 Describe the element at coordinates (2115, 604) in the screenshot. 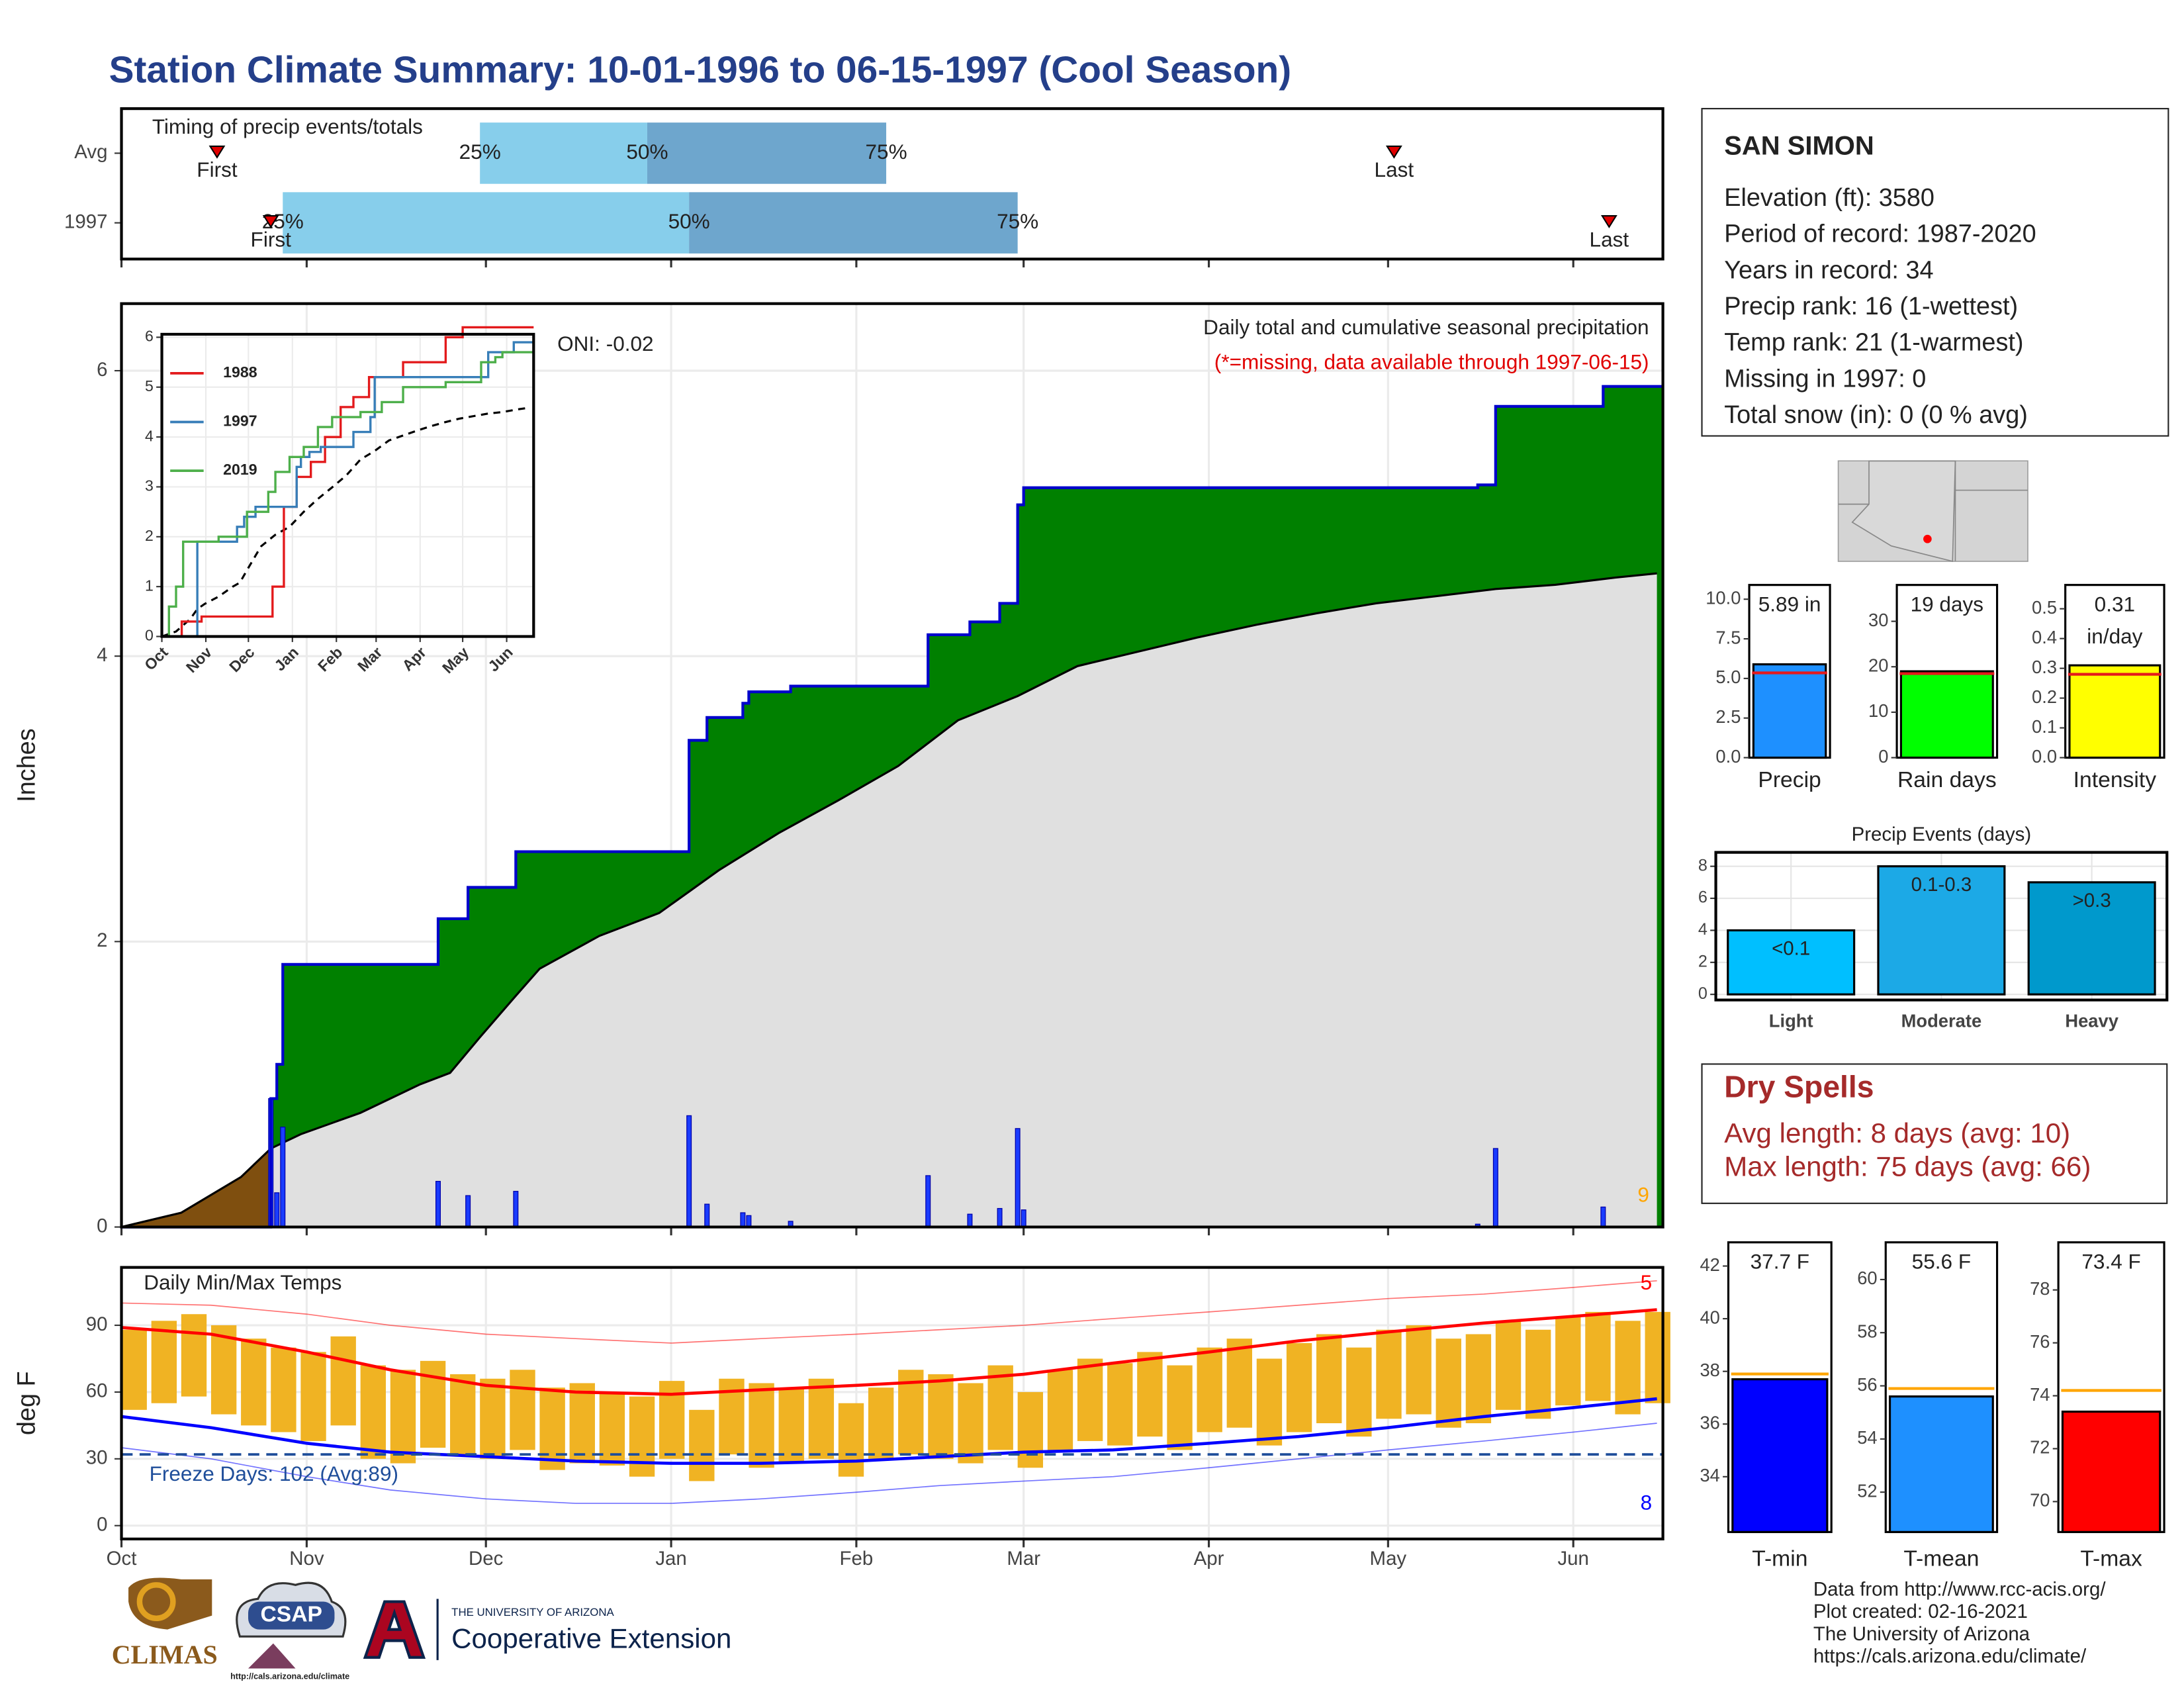

I see `gauge-value: 0.31` at that location.